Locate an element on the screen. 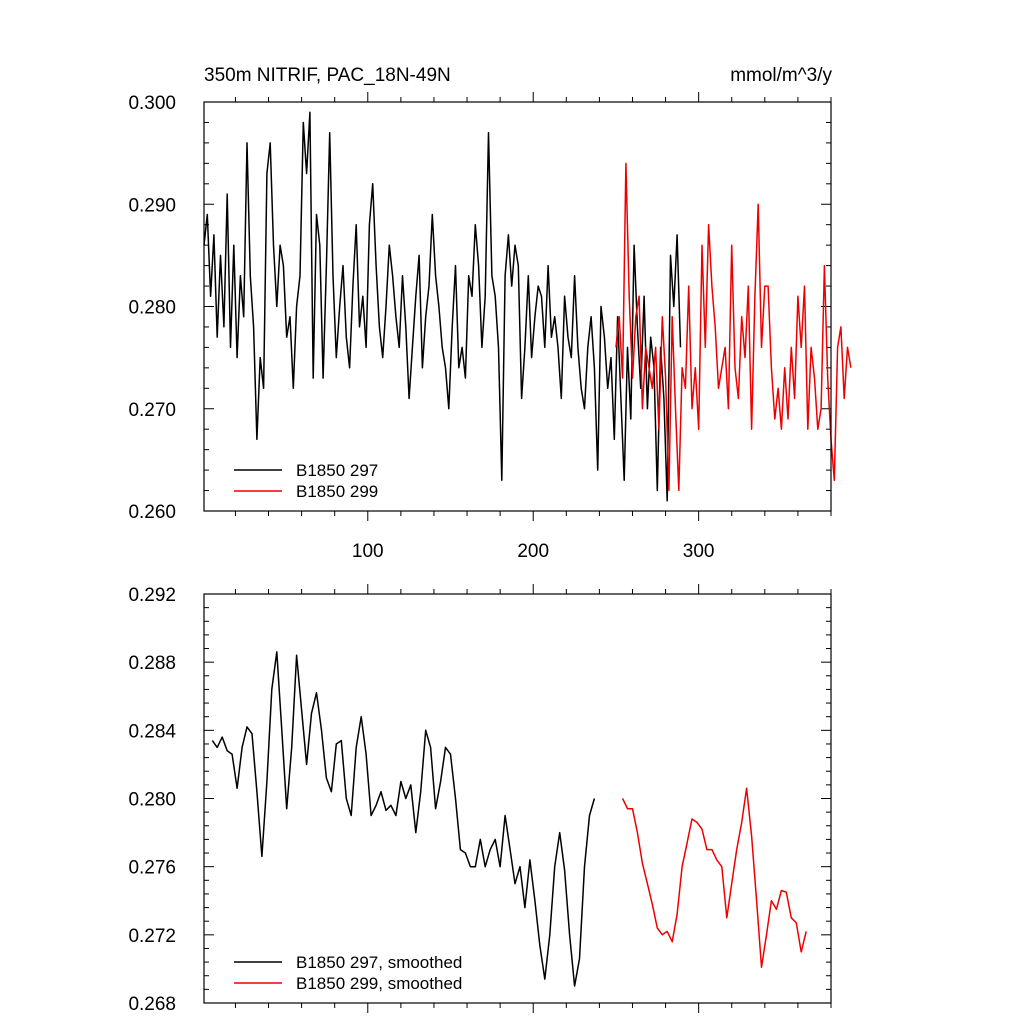 This screenshot has width=1024, height=1024. bottom-ytick-label-6: 0.292 is located at coordinates (152, 595).